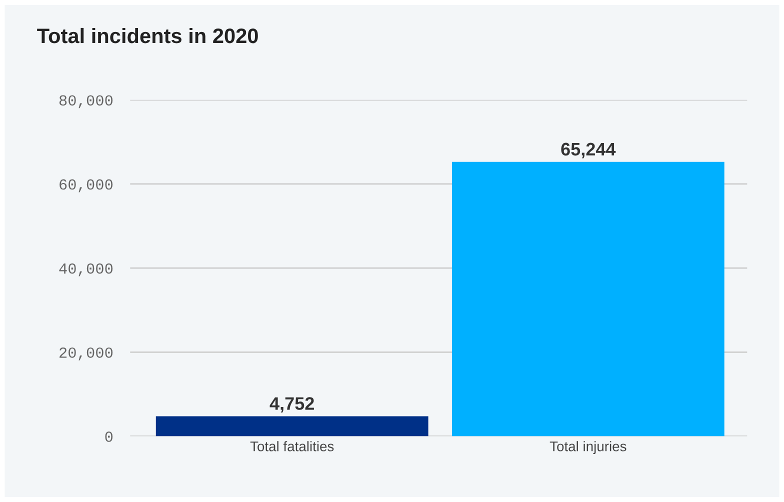  Describe the element at coordinates (86, 353) in the screenshot. I see `y-tick-label: 20,000` at that location.